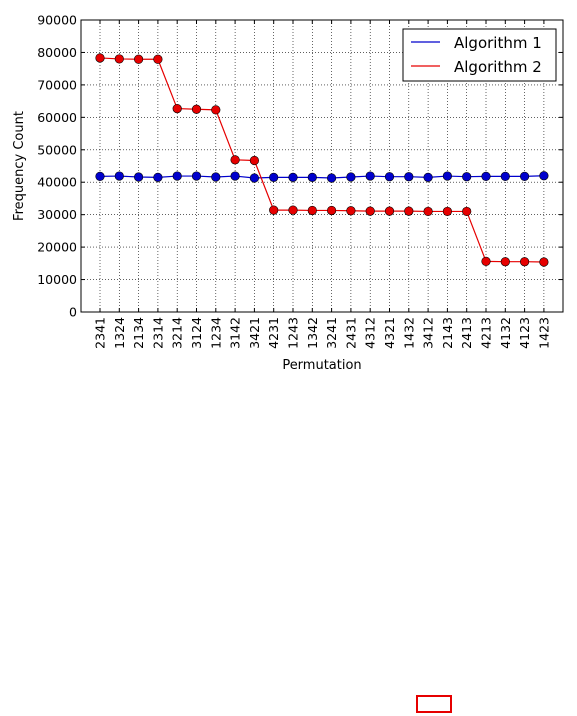 This screenshot has width=577, height=716. I want to click on y-axis-label: Frequency Count, so click(19, 166).